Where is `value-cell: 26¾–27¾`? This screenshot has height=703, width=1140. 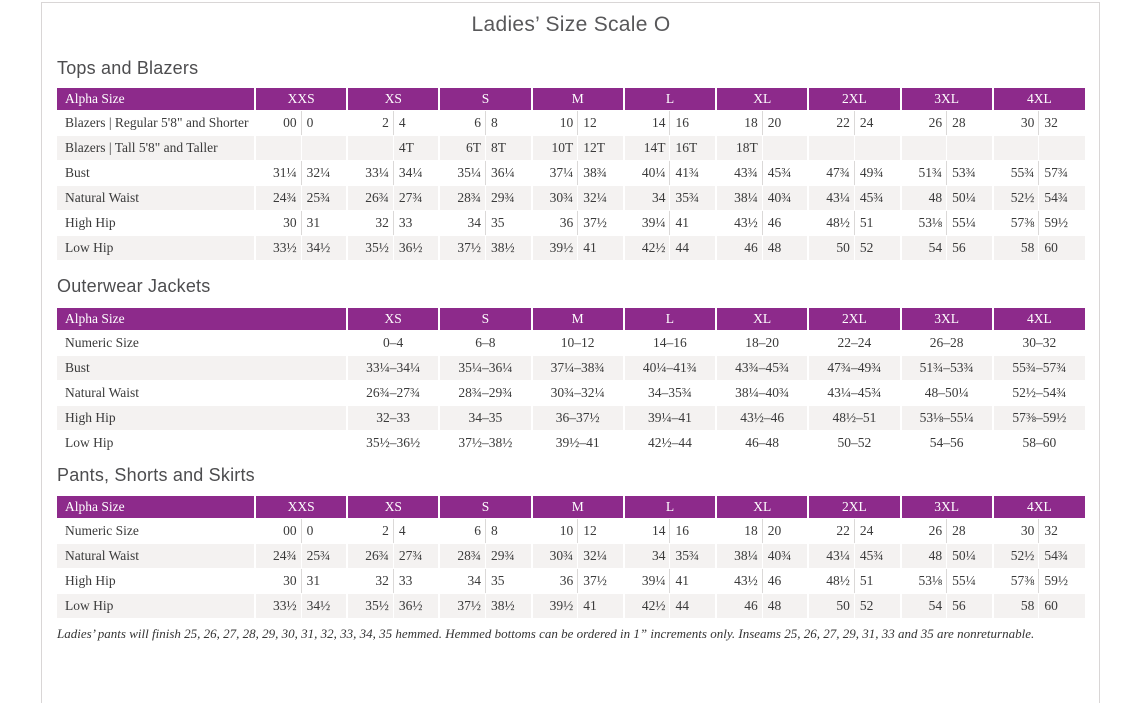 value-cell: 26¾–27¾ is located at coordinates (392, 393).